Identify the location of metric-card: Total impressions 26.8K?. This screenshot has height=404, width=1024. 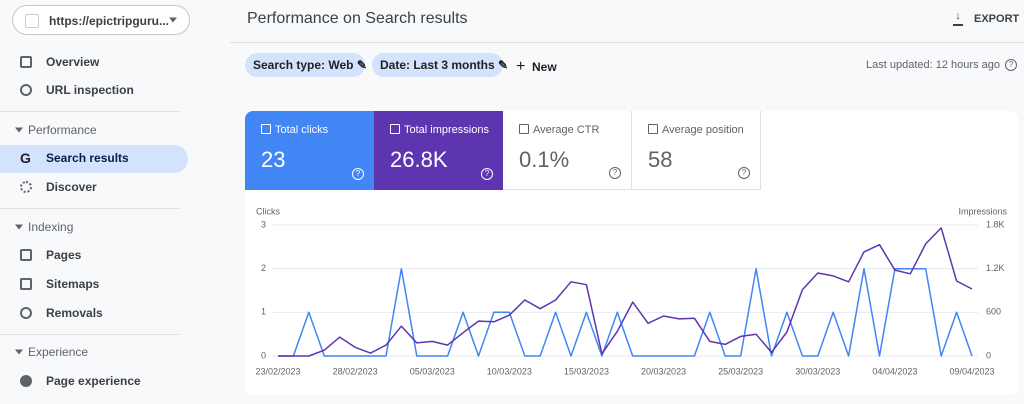
(438, 150).